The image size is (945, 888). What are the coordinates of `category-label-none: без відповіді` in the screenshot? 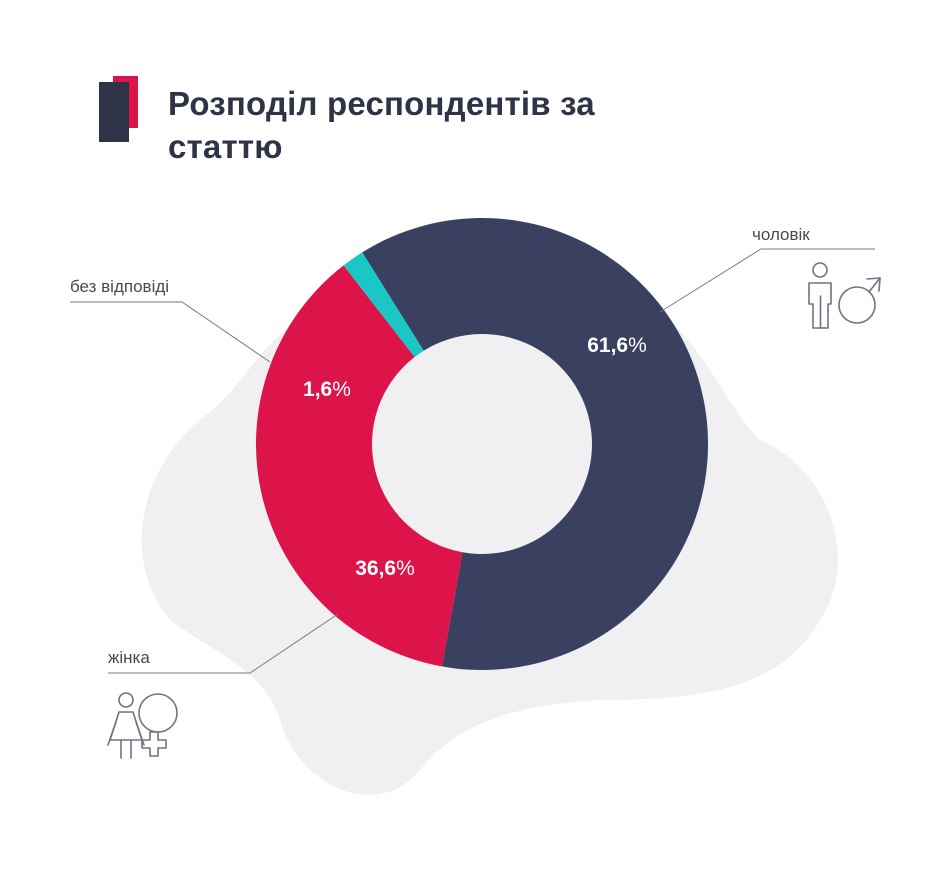 It's located at (119, 286).